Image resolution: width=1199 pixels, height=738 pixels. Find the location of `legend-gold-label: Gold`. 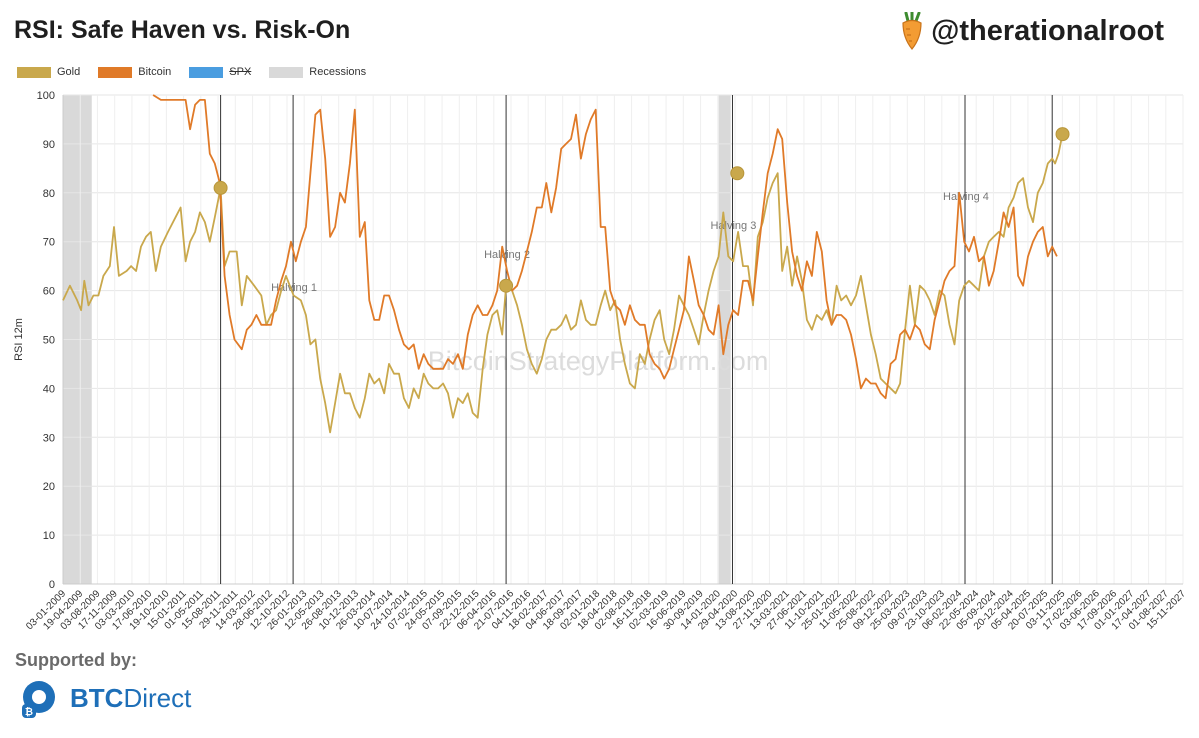

legend-gold-label: Gold is located at coordinates (69, 72).